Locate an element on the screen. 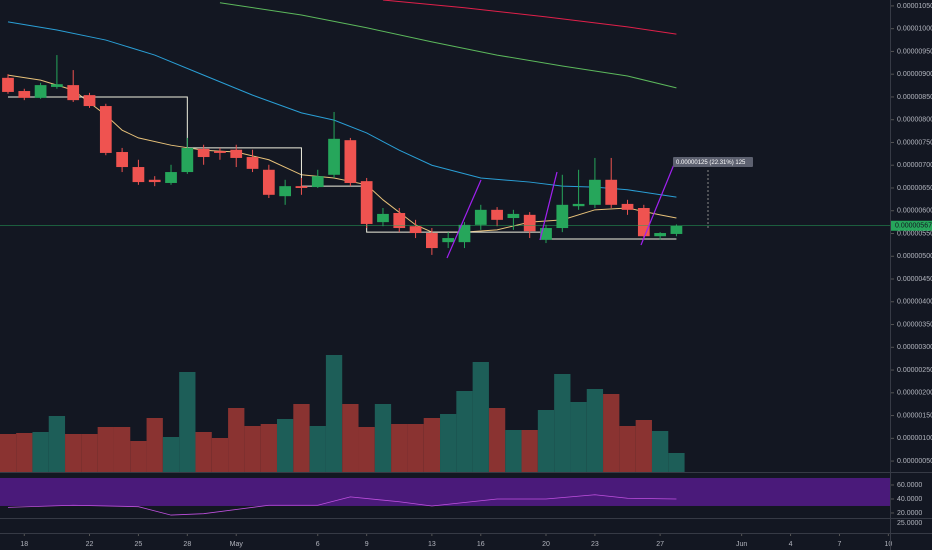 This screenshot has height=550, width=932. rsi-band is located at coordinates (445, 491).